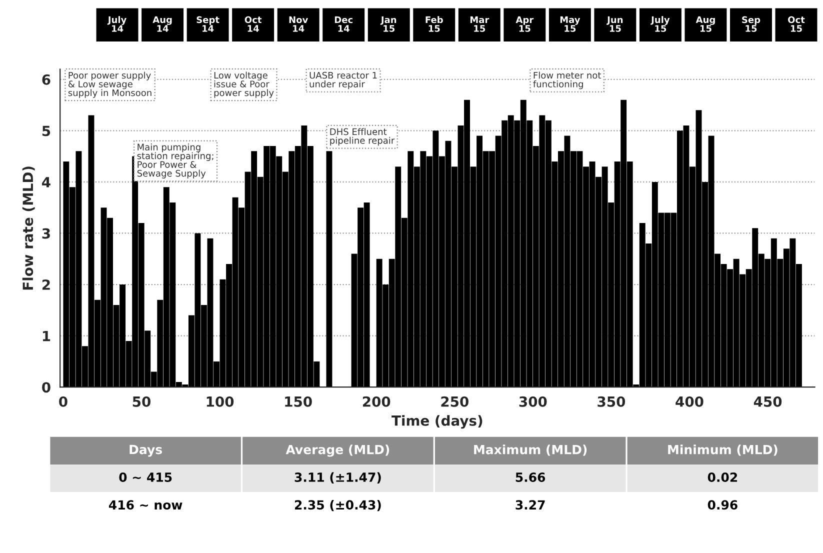  Describe the element at coordinates (434, 24) in the screenshot. I see `text: Feb 15` at that location.